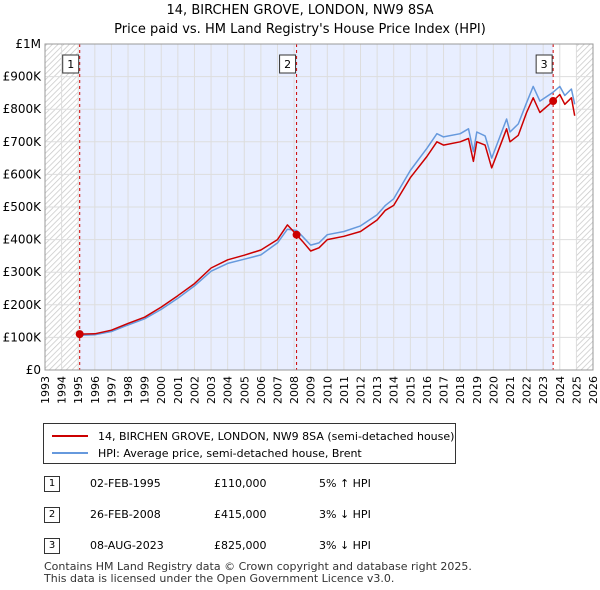 This screenshot has height=590, width=600. What do you see at coordinates (394, 390) in the screenshot?
I see `x-tick-label: 2014` at bounding box center [394, 390].